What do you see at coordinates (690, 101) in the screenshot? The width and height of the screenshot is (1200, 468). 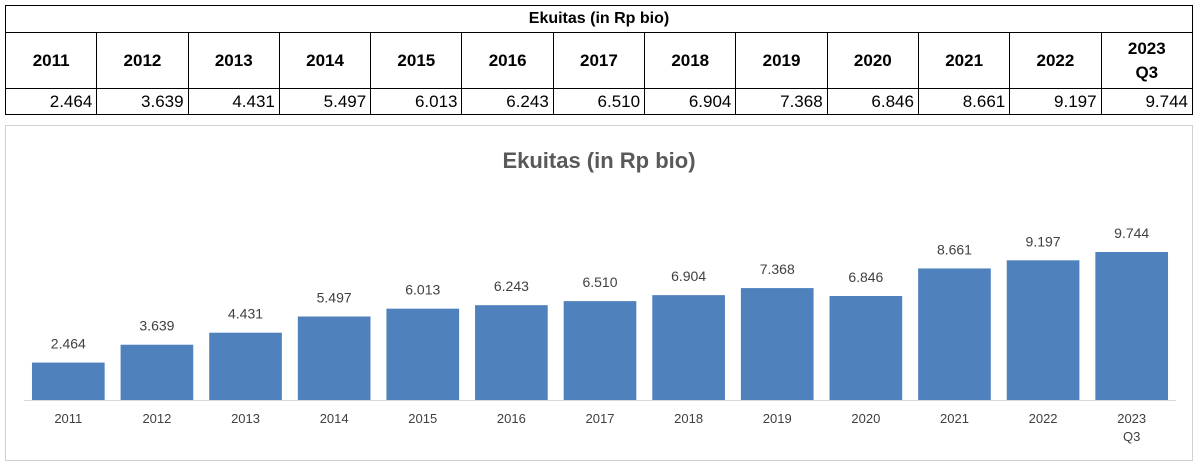 I see `table-value-cell: 6.904` at bounding box center [690, 101].